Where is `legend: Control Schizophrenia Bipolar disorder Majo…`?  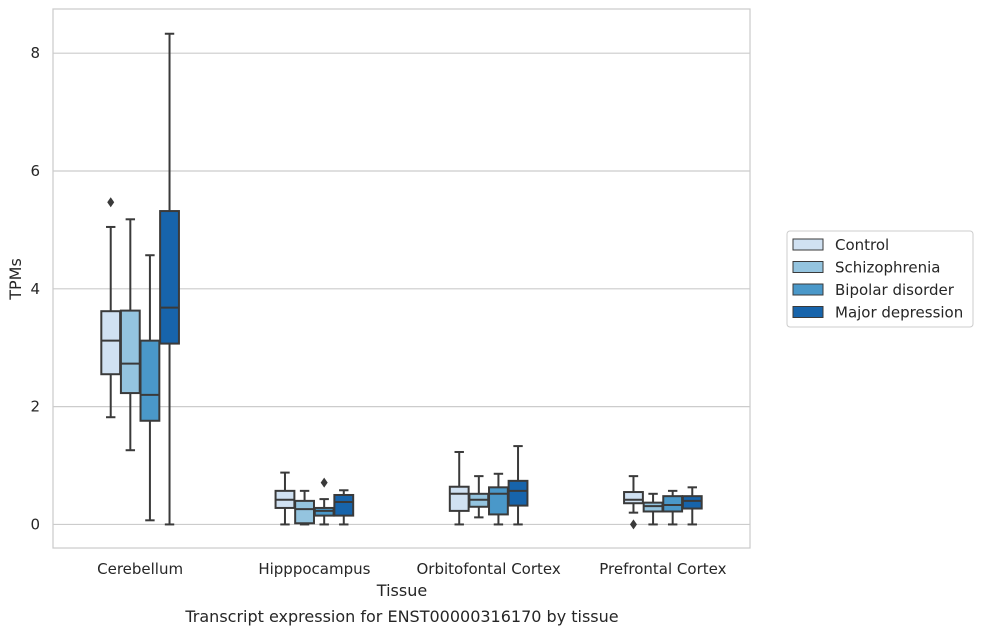 legend: Control Schizophrenia Bipolar disorder Majo… is located at coordinates (880, 279).